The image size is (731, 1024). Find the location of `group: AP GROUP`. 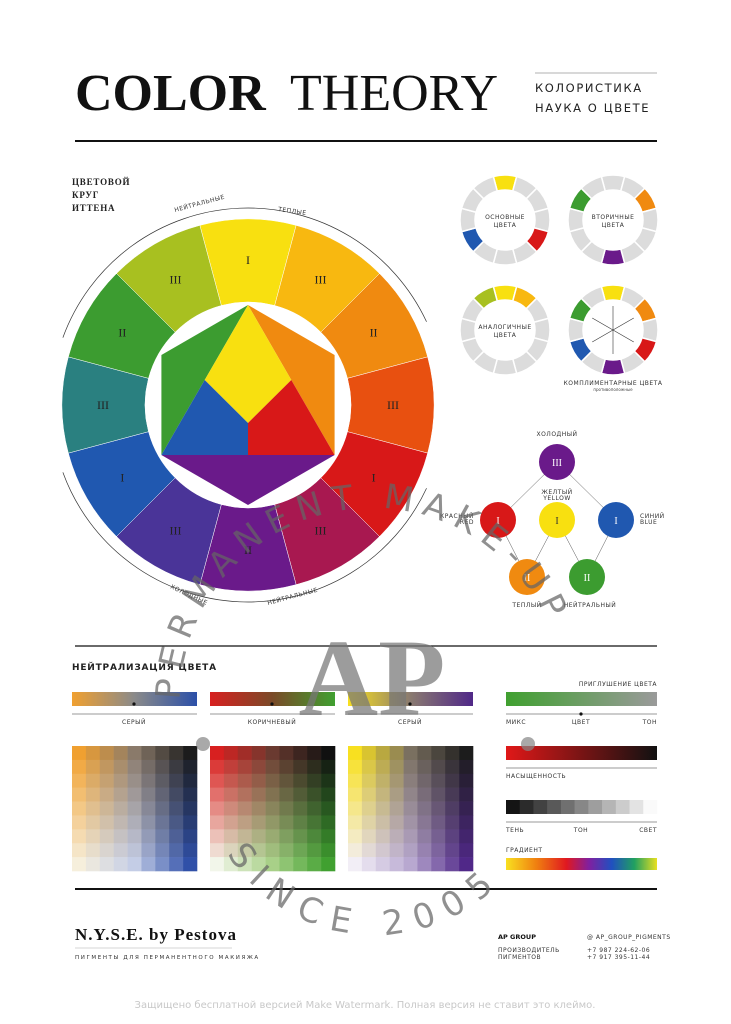

group: AP GROUP is located at coordinates (517, 937).